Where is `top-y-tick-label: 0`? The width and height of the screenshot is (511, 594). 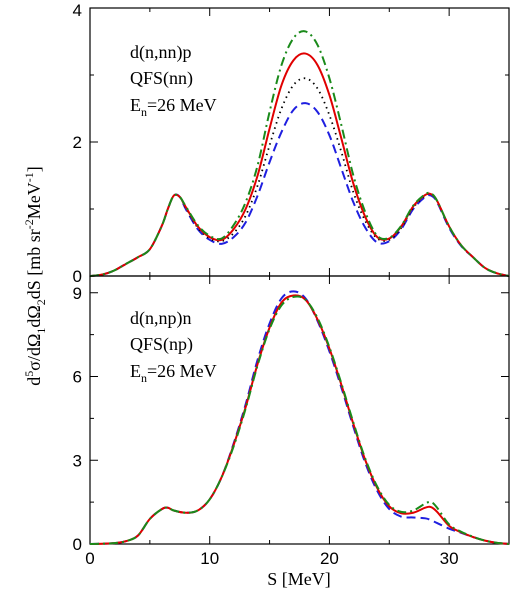 top-y-tick-label: 0 is located at coordinates (77, 276).